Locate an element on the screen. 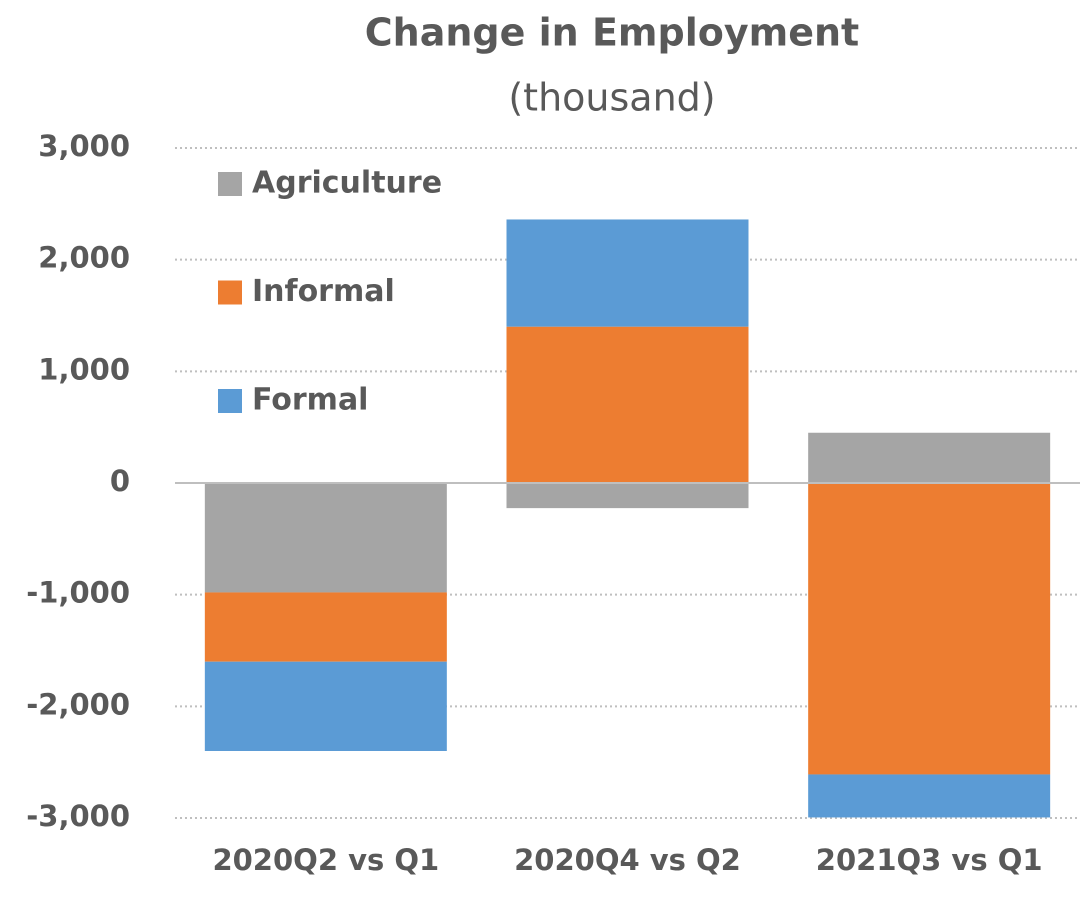 This screenshot has width=1082, height=900. y-tick-label: 2,000 is located at coordinates (84, 258).